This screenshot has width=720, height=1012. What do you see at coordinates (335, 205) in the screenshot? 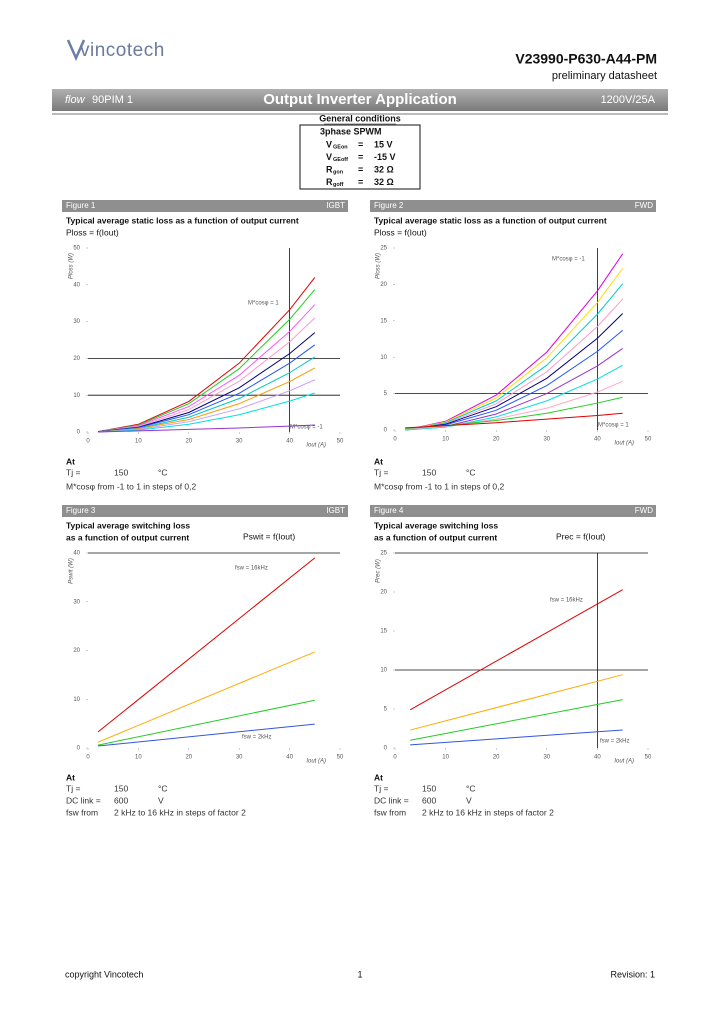
I see `figure-device: IGBT` at bounding box center [335, 205].